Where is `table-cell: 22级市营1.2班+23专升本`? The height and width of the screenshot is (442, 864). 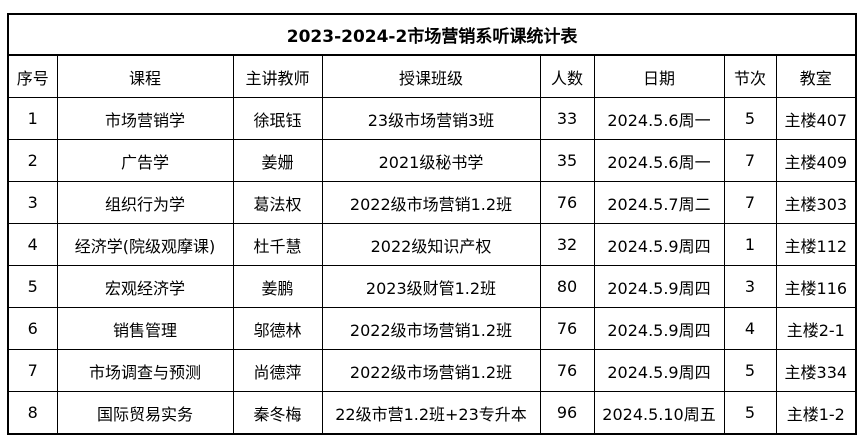
table-cell: 22级市营1.2班+23专升本 is located at coordinates (431, 413).